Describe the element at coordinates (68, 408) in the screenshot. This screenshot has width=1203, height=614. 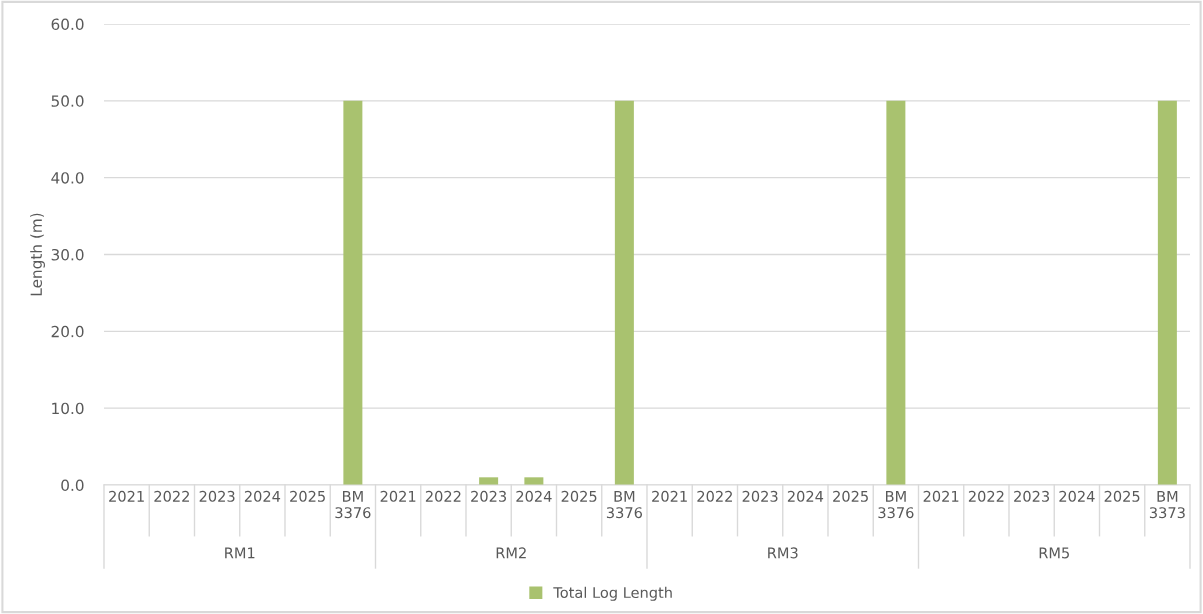
I see `y-tick-label: 10.0` at that location.